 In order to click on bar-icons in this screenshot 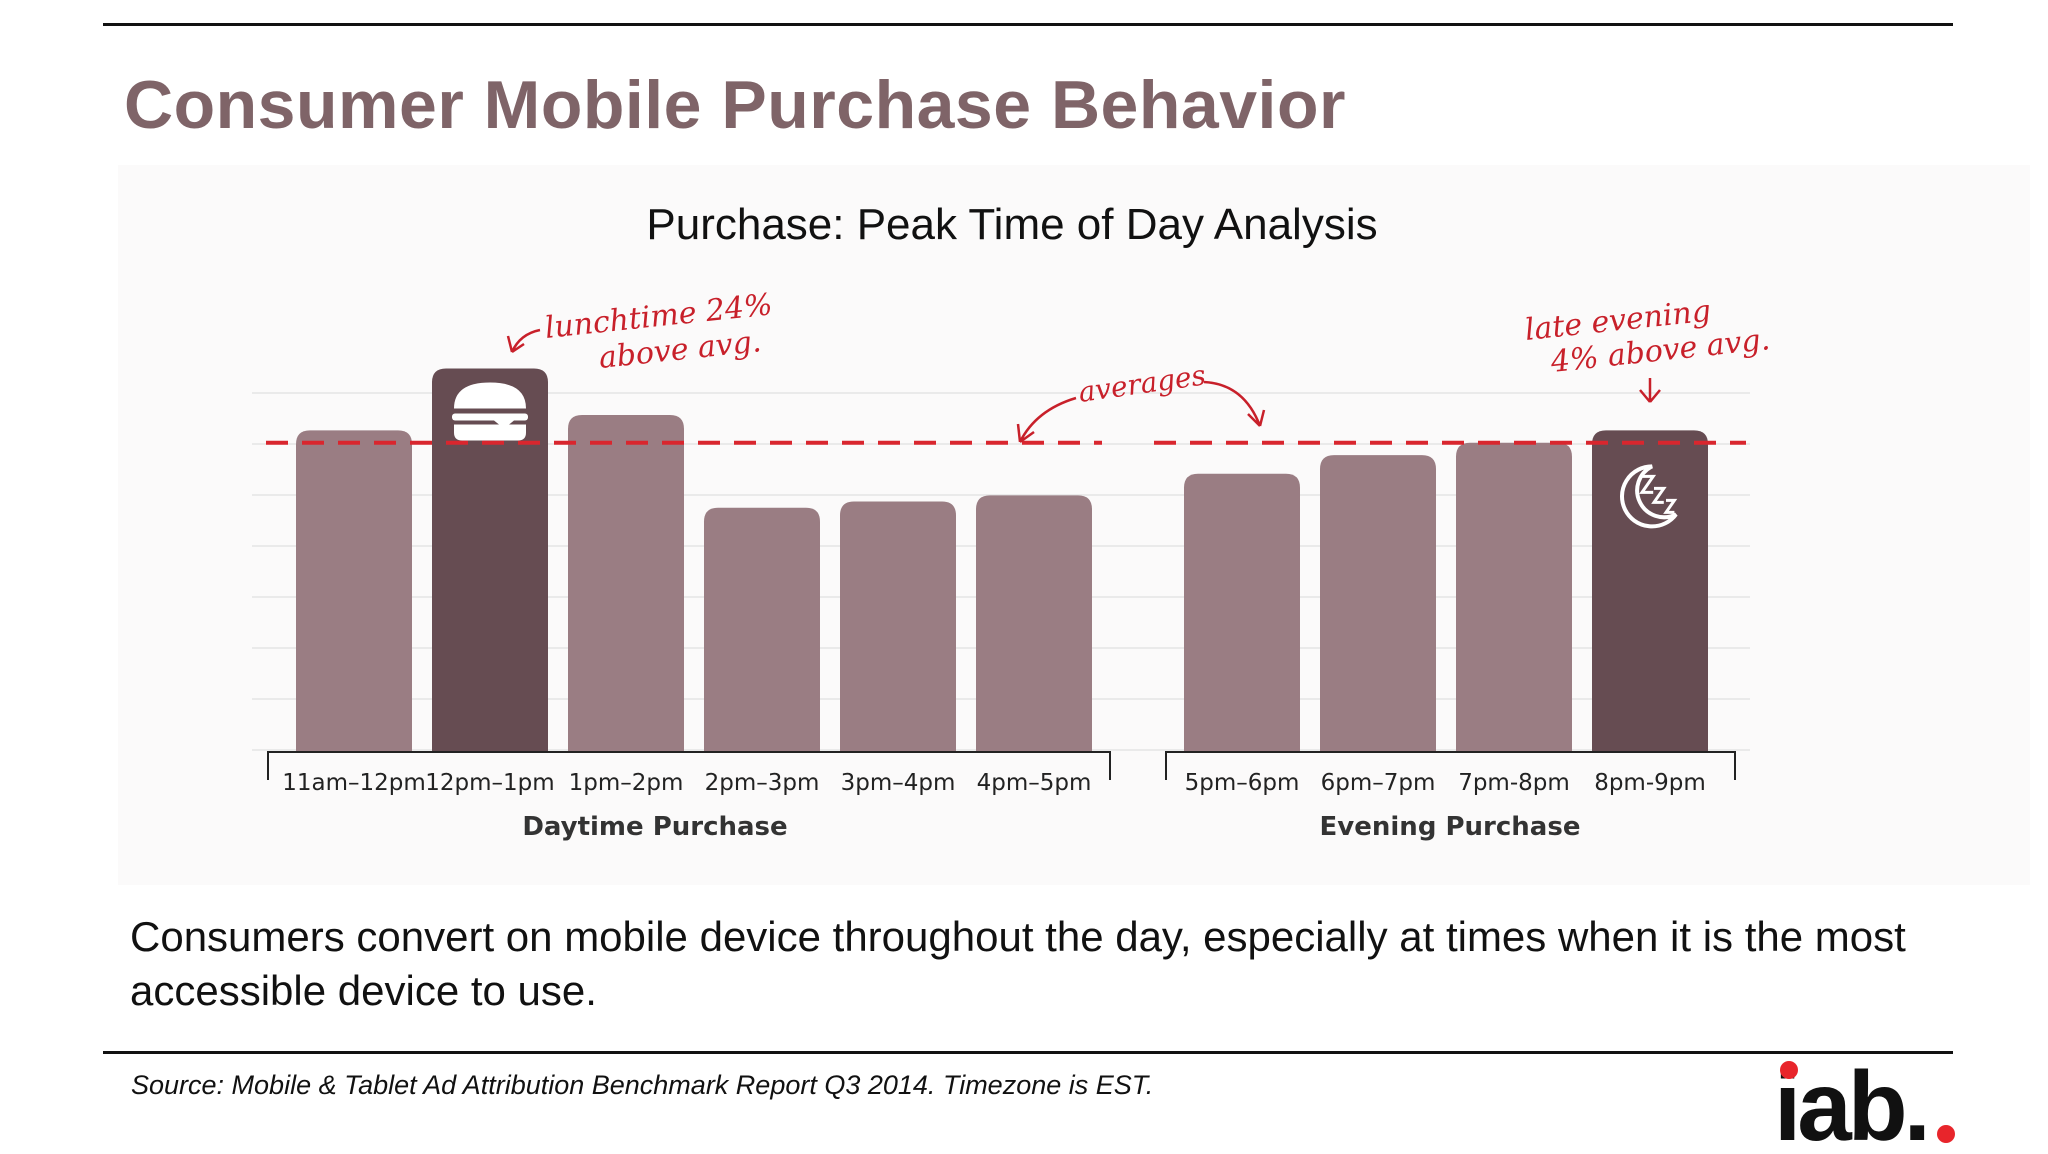, I will do `click(1065, 455)`.